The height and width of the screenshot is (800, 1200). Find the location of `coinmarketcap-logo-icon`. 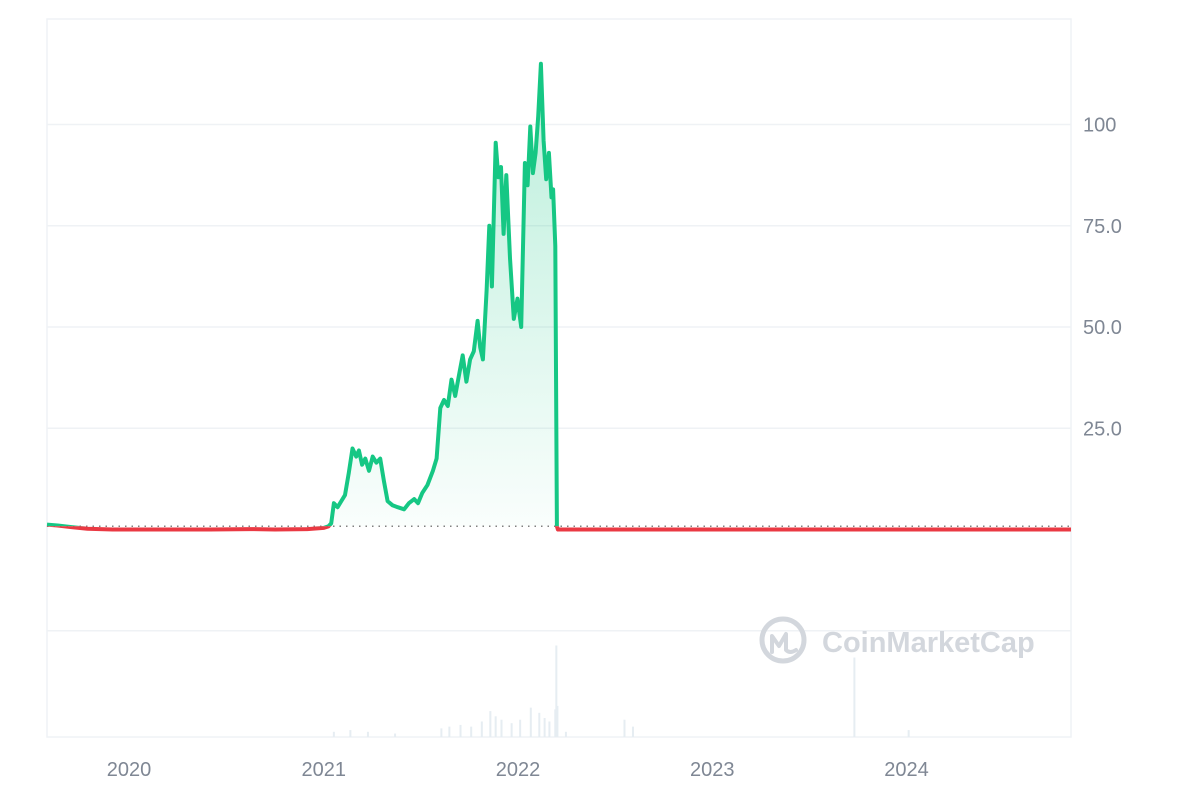

coinmarketcap-logo-icon is located at coordinates (783, 640).